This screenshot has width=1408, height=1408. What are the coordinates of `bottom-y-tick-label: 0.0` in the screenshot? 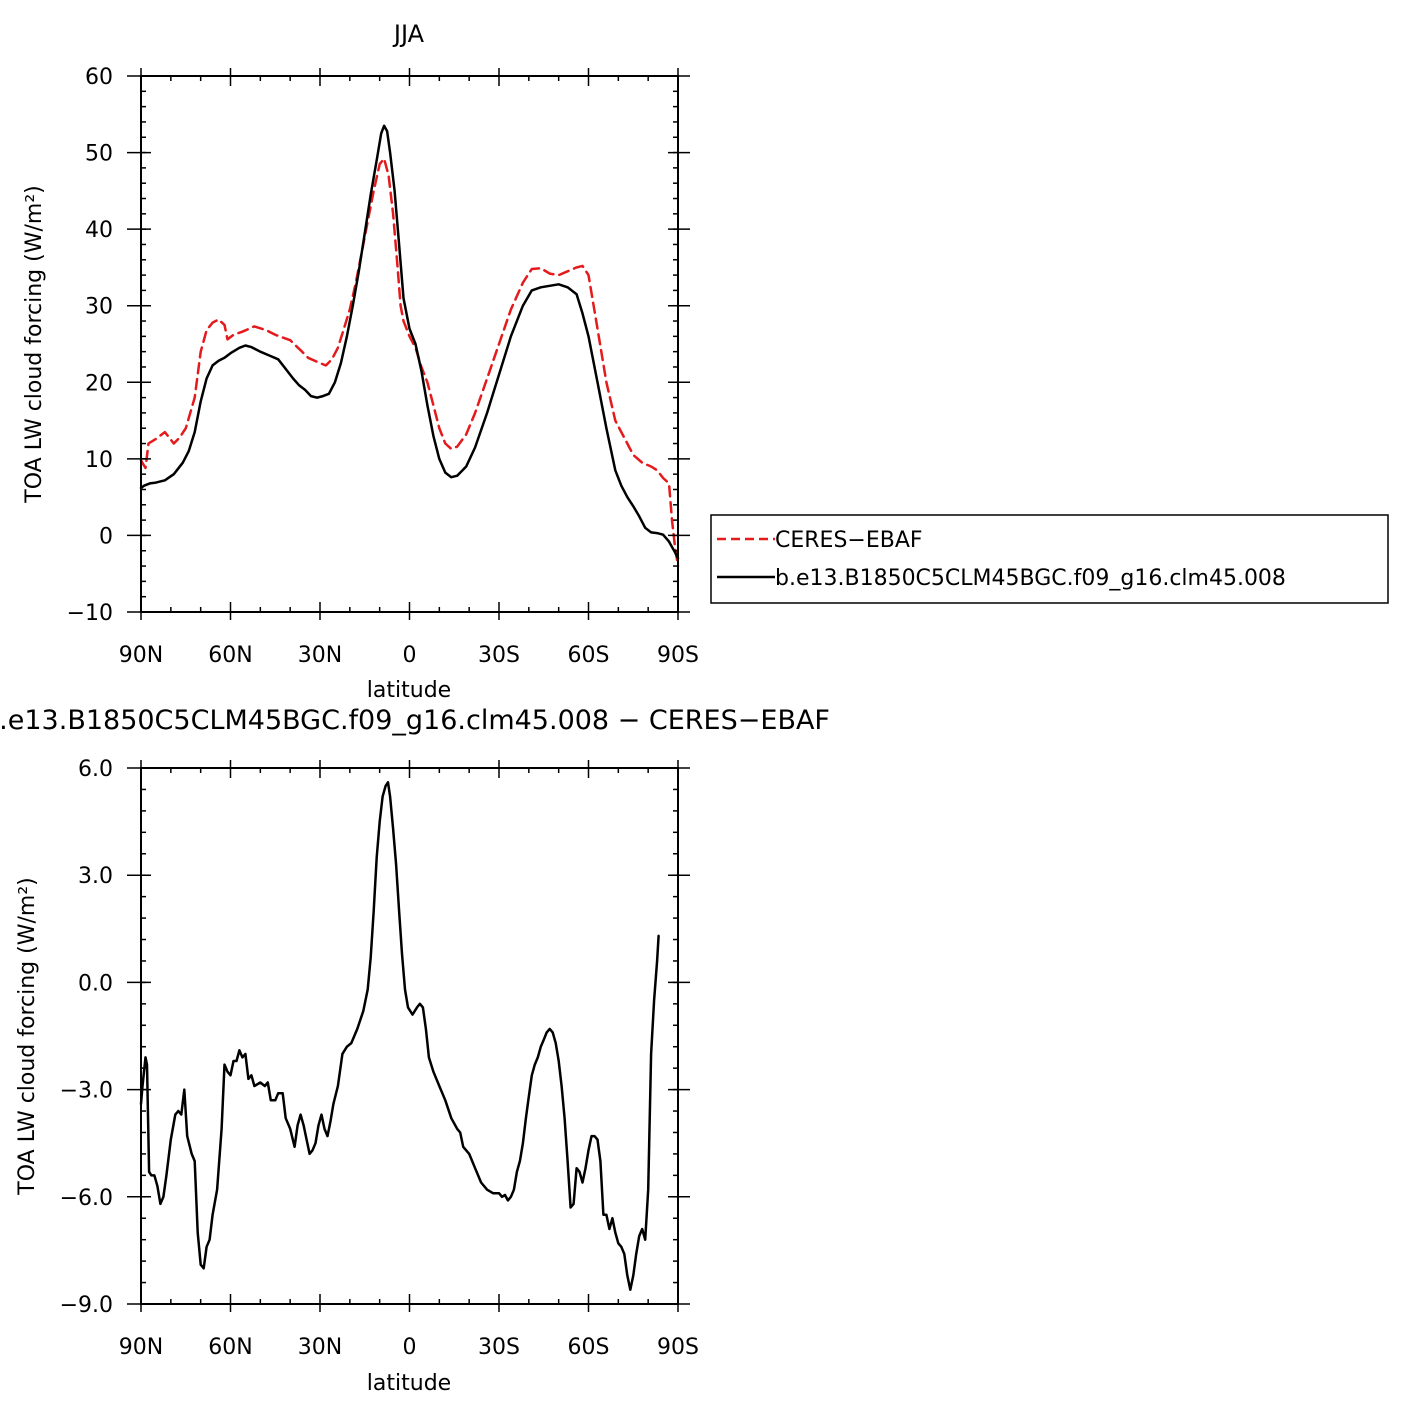 It's located at (95, 983).